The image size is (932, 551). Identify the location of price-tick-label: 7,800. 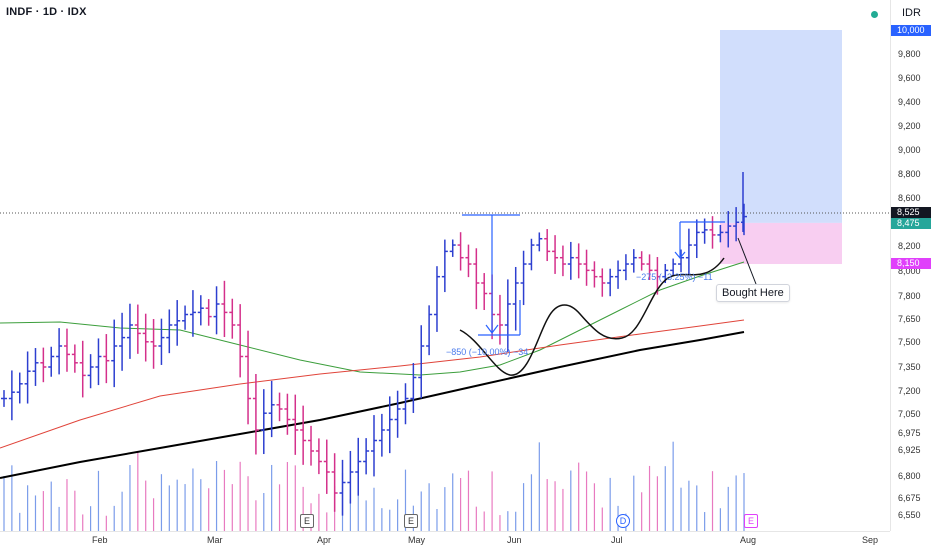
(909, 296).